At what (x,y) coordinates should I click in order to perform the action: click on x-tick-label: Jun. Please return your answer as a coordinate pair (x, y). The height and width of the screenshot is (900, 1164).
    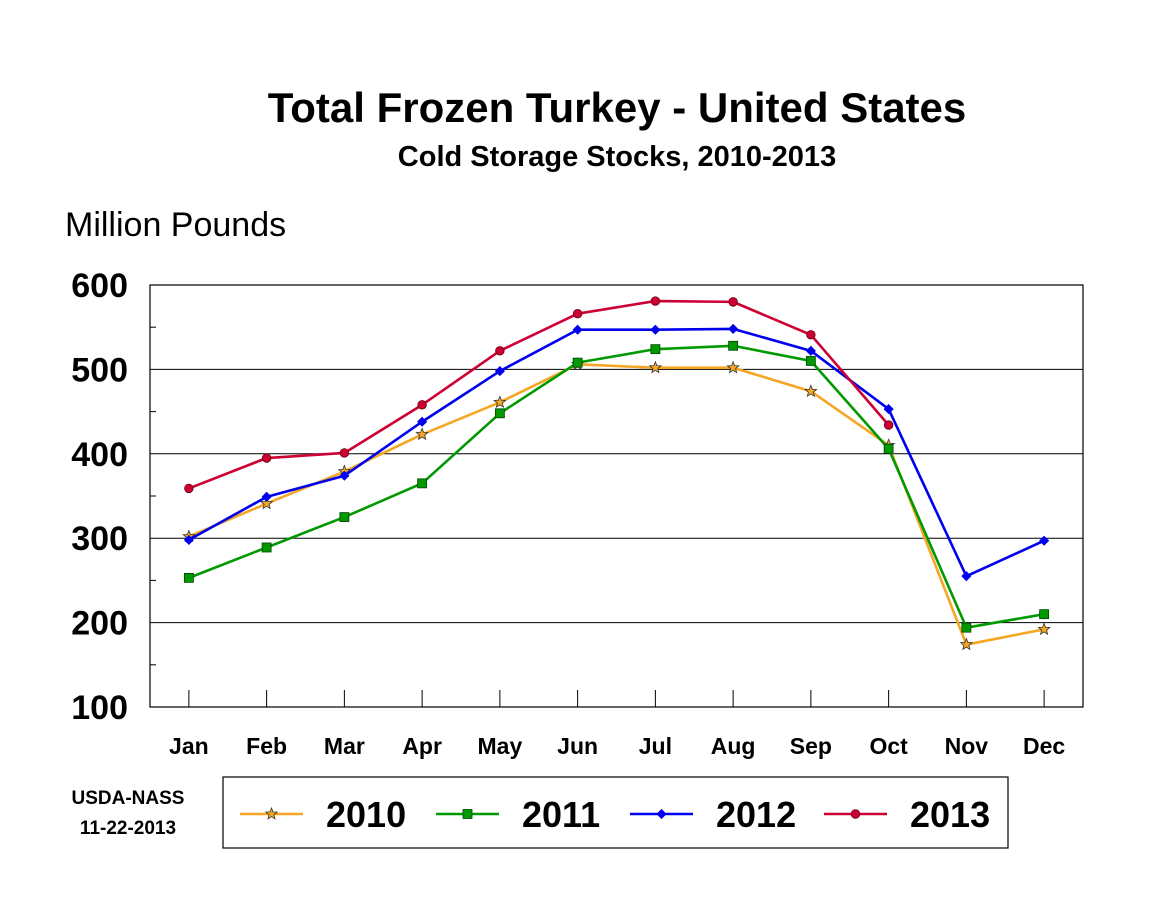
    Looking at the image, I should click on (577, 746).